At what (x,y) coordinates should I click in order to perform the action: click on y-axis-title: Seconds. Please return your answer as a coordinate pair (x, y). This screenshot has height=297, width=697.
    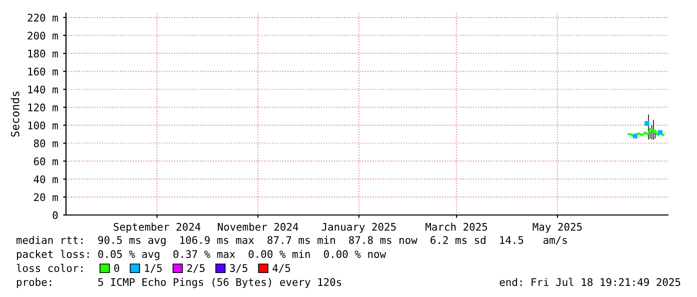
    Looking at the image, I should click on (15, 114).